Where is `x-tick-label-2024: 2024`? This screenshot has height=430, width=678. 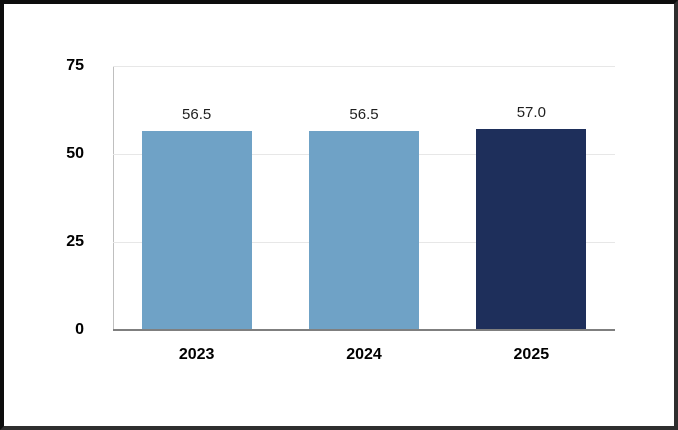 x-tick-label-2024: 2024 is located at coordinates (364, 354).